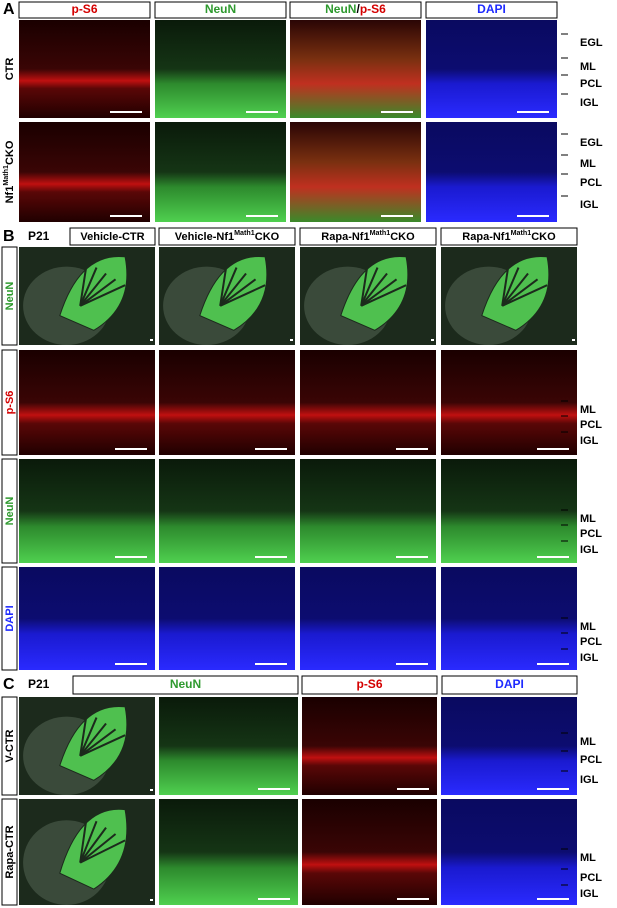 The width and height of the screenshot is (617, 908). I want to click on panel-letter: B, so click(9, 236).